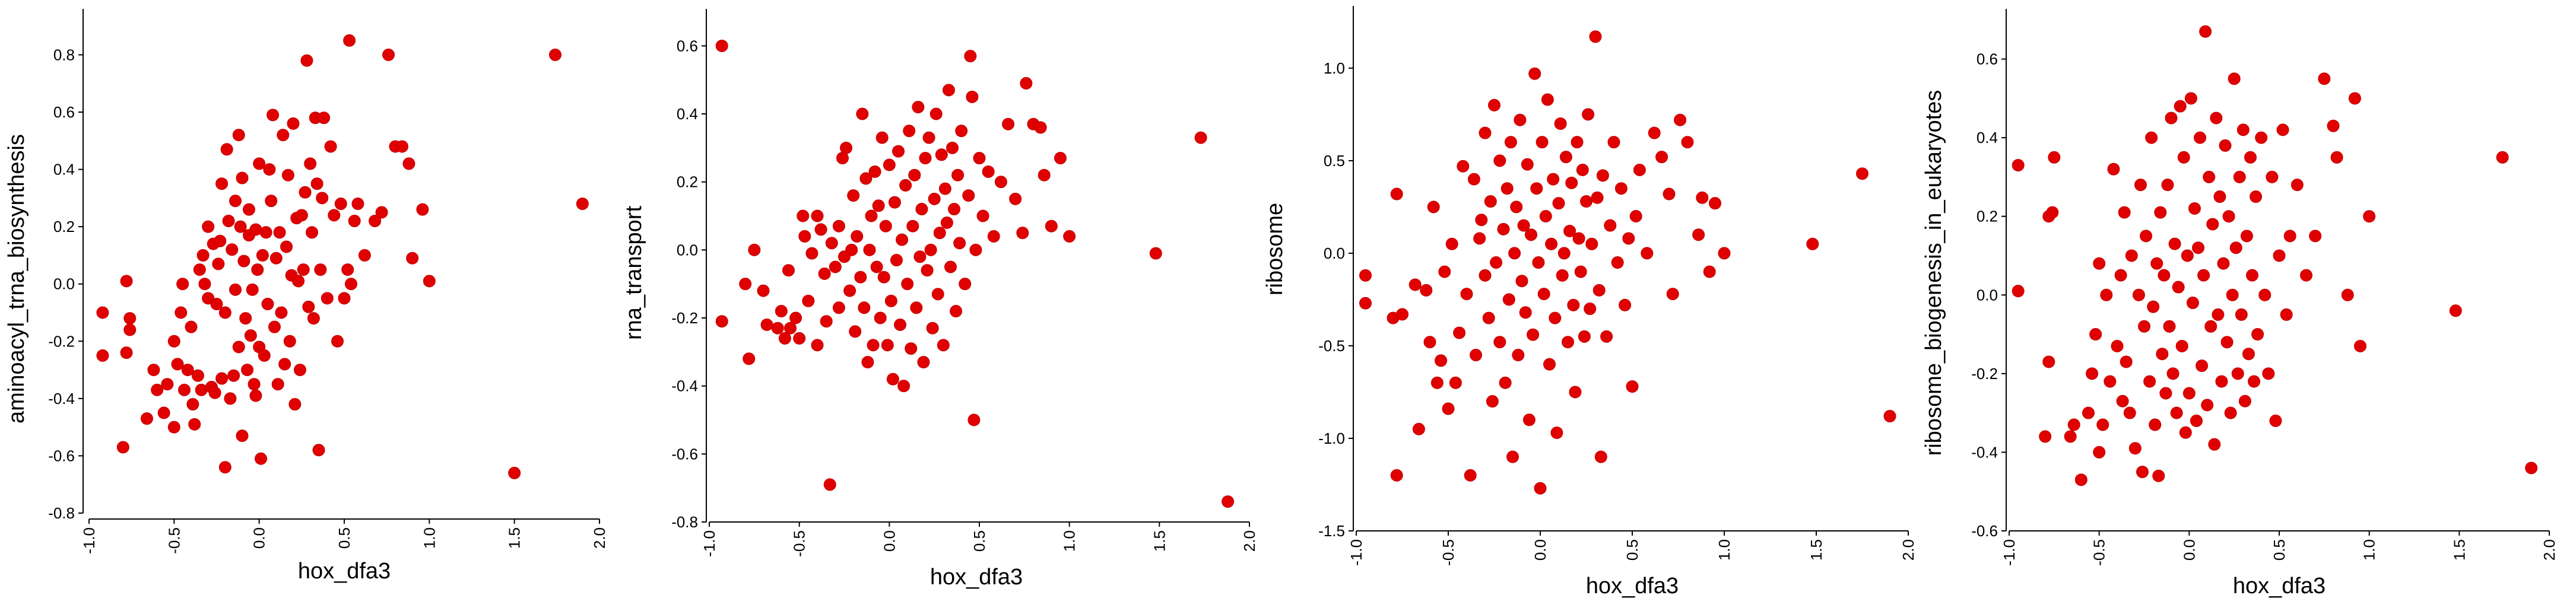 This screenshot has width=2576, height=608. I want to click on x-tick-label: -0.5, so click(2099, 552).